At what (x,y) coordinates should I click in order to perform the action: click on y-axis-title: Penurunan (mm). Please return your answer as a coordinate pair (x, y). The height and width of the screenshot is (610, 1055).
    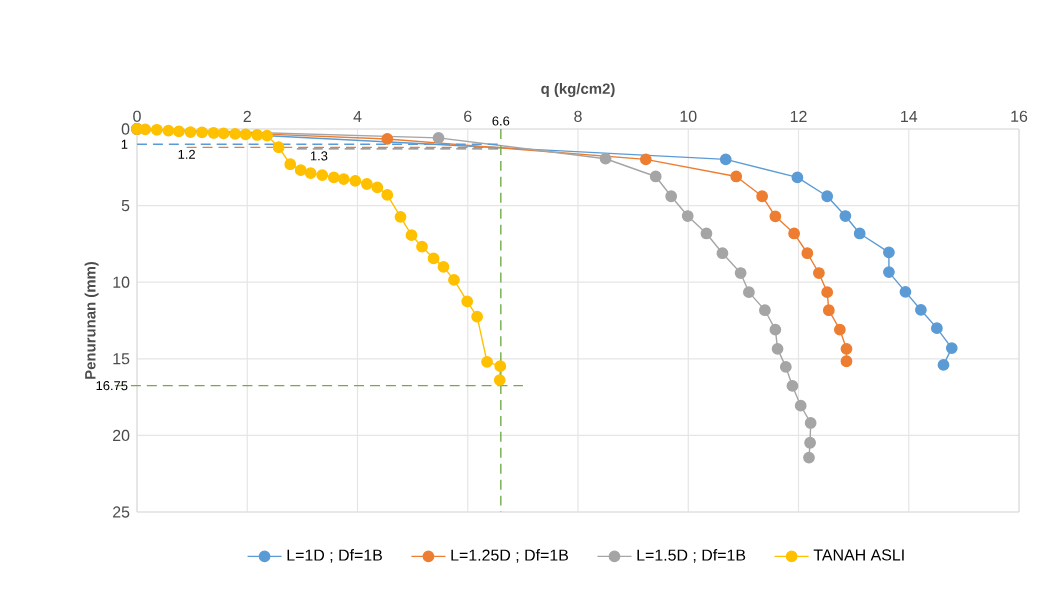
    Looking at the image, I should click on (91, 320).